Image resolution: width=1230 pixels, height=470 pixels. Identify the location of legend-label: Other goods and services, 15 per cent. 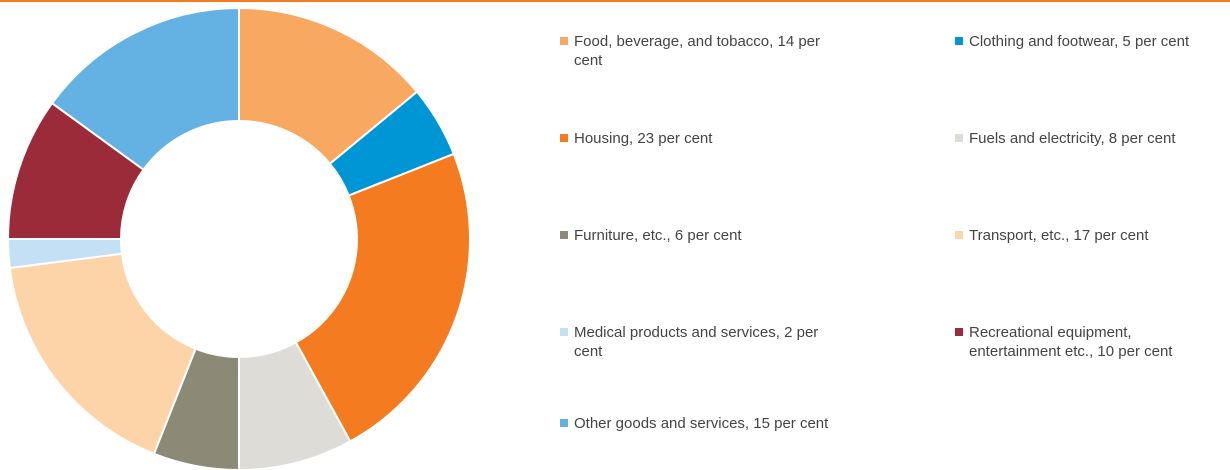
(701, 423).